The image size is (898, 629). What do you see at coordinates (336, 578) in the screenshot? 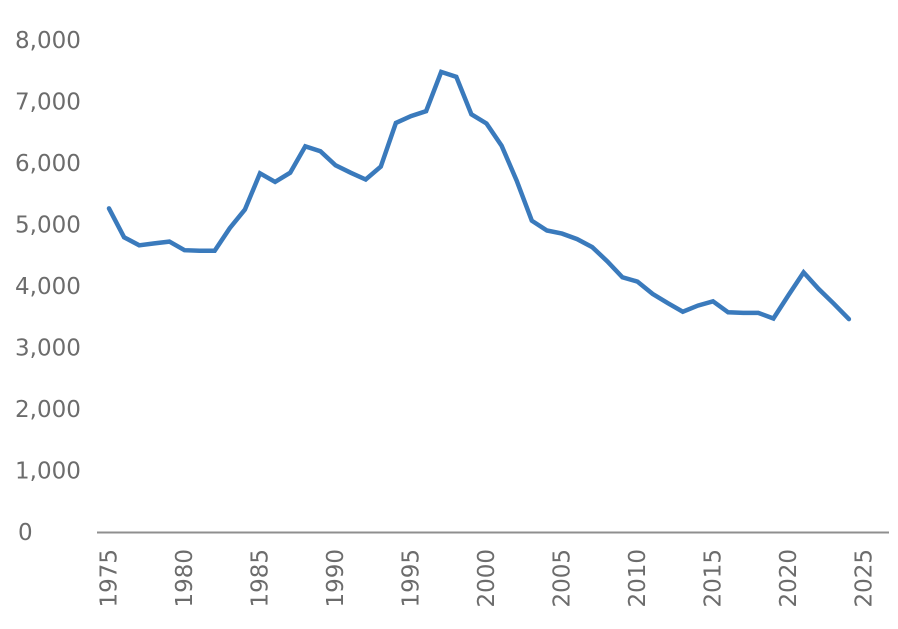
I see `x-axis-tick-label: 1990` at bounding box center [336, 578].